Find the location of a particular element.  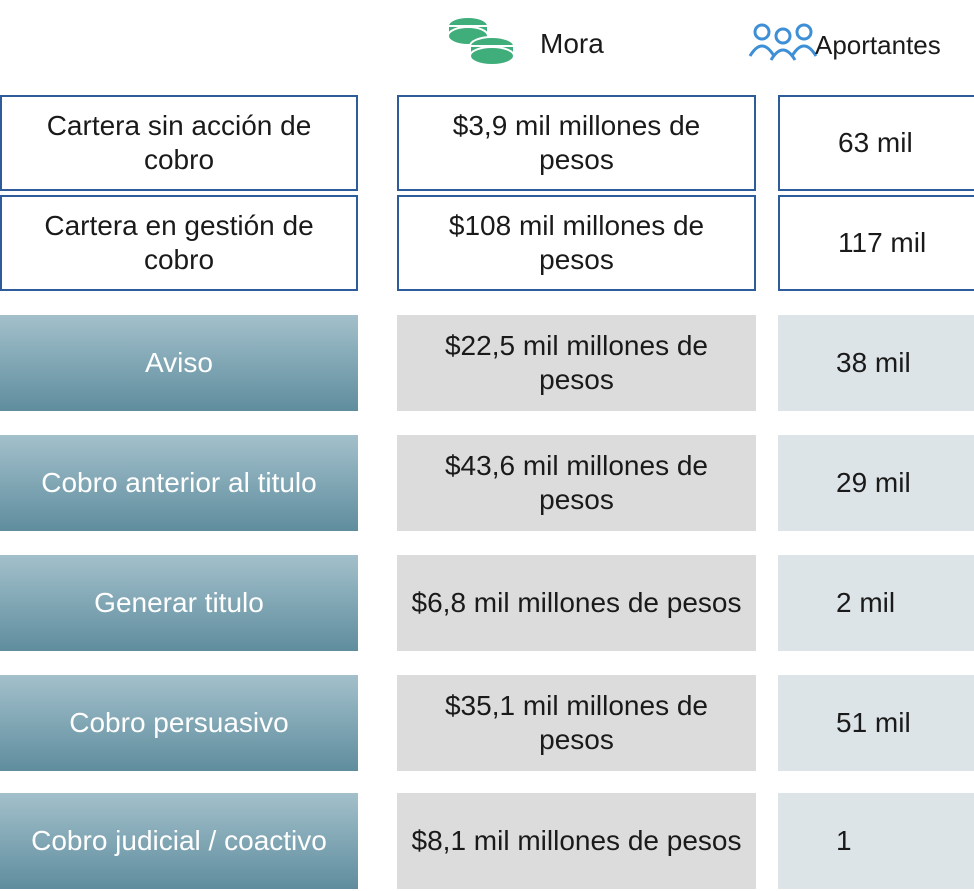

aportantes-value: 1 is located at coordinates (876, 841).